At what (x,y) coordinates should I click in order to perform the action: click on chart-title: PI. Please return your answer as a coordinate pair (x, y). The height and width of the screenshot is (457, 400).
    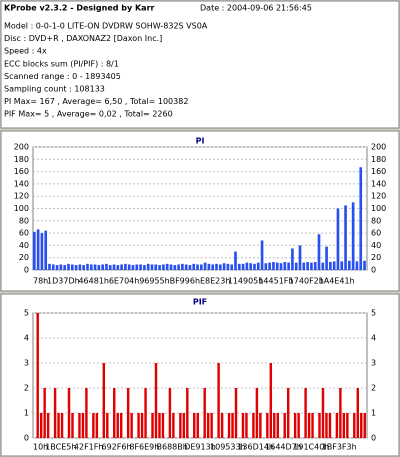
    Looking at the image, I should click on (200, 141).